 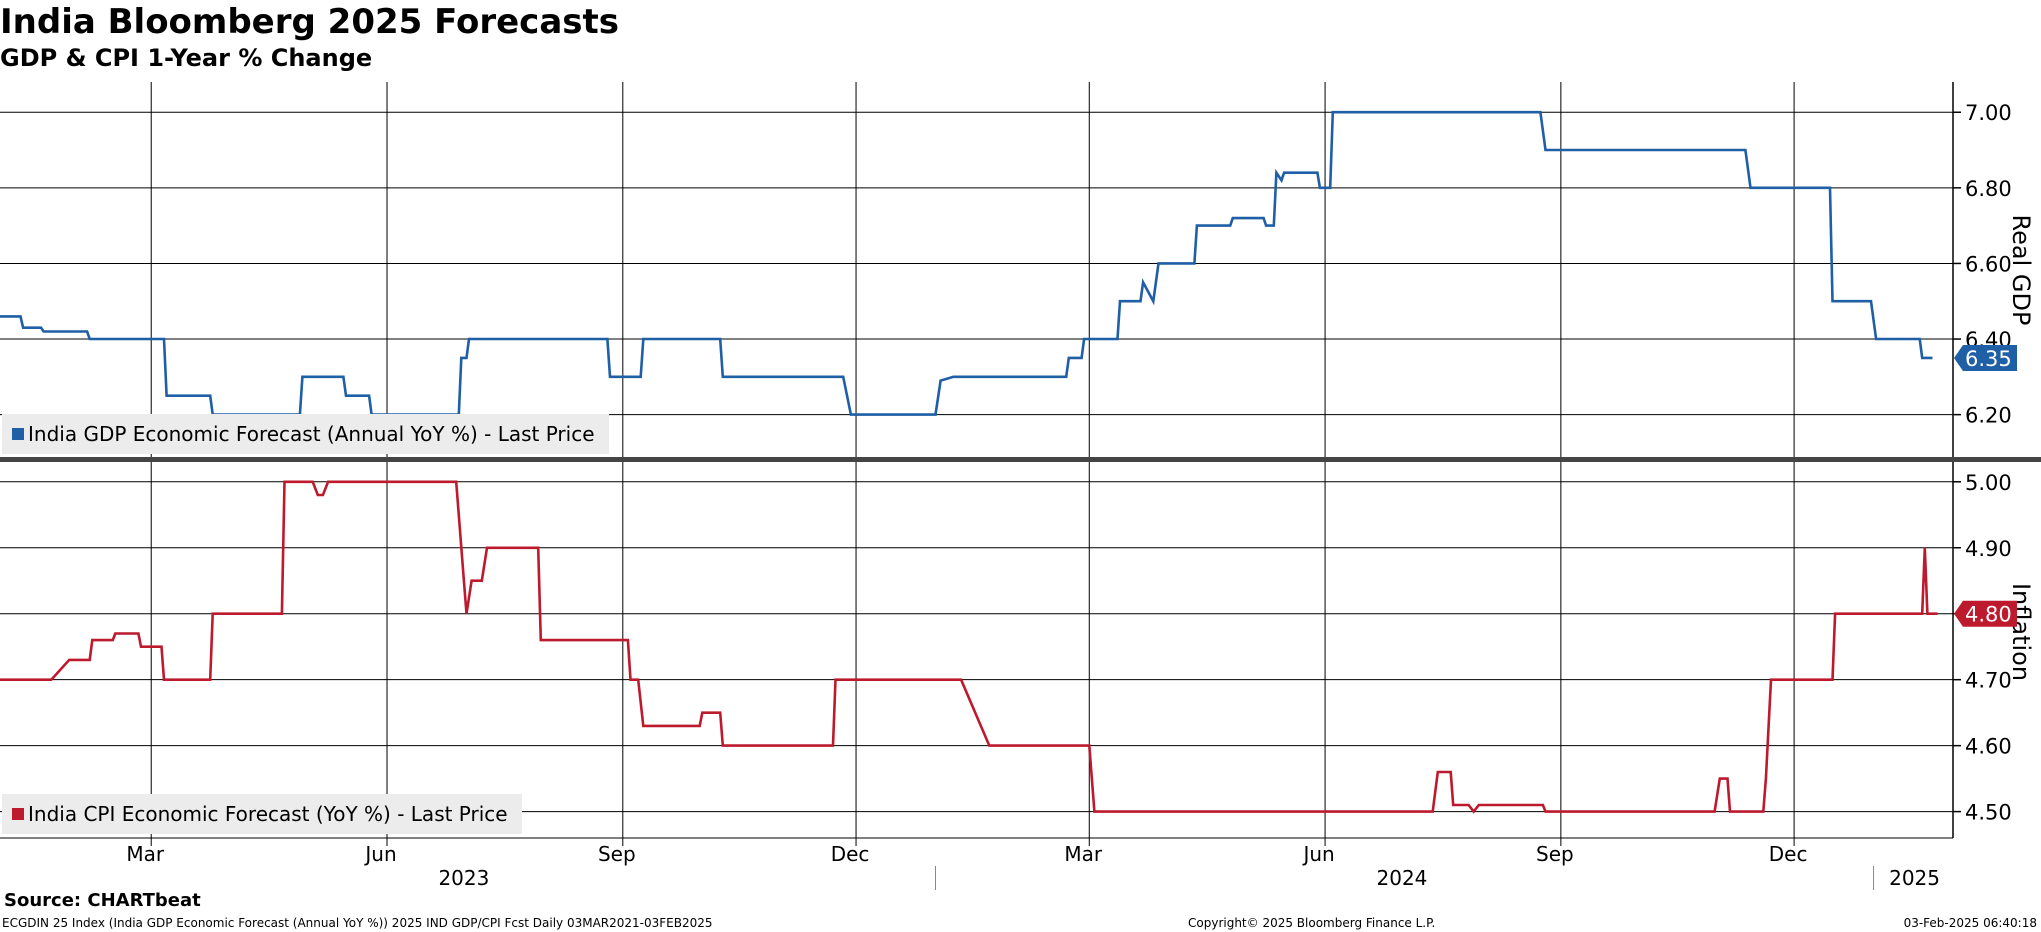 I want to click on timestamp-label: 03-Feb-2025 06:40:18, so click(x=1970, y=923).